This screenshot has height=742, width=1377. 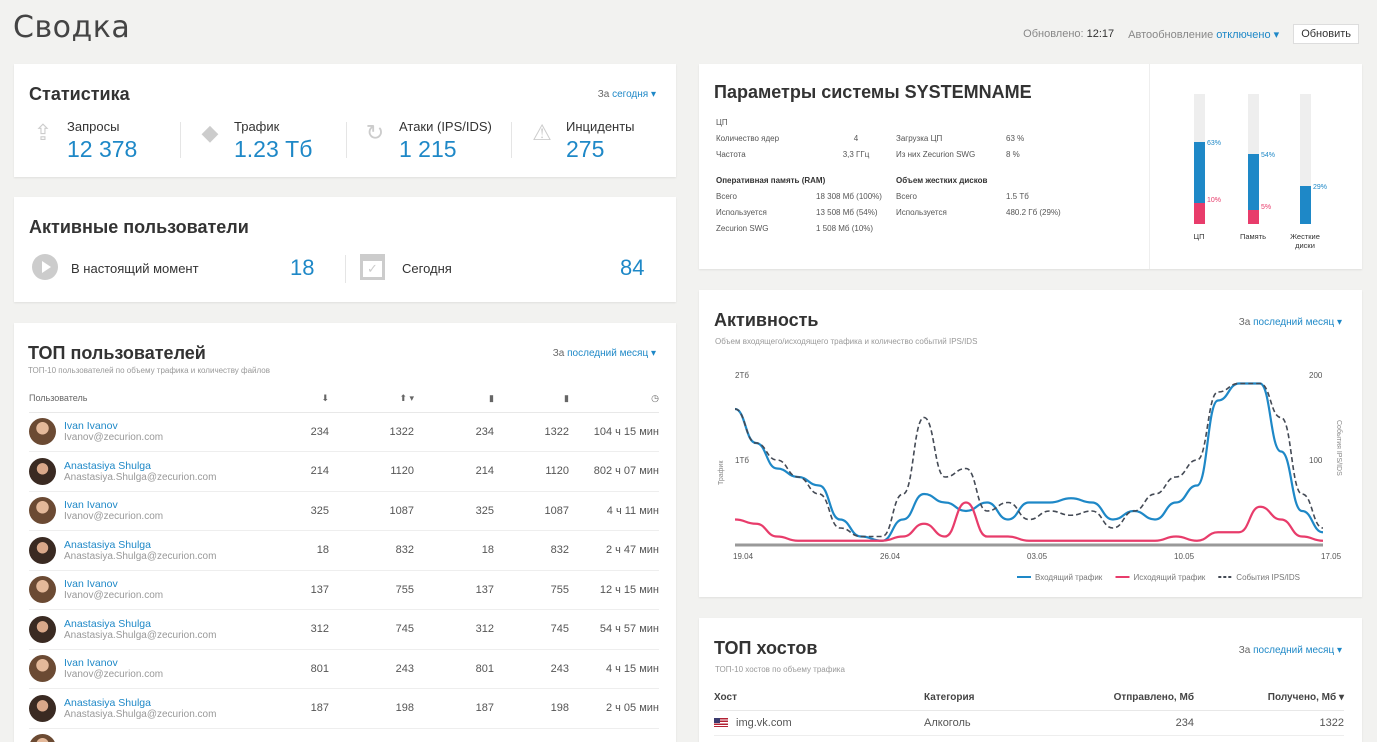 I want to click on value-cell, so click(x=531, y=735).